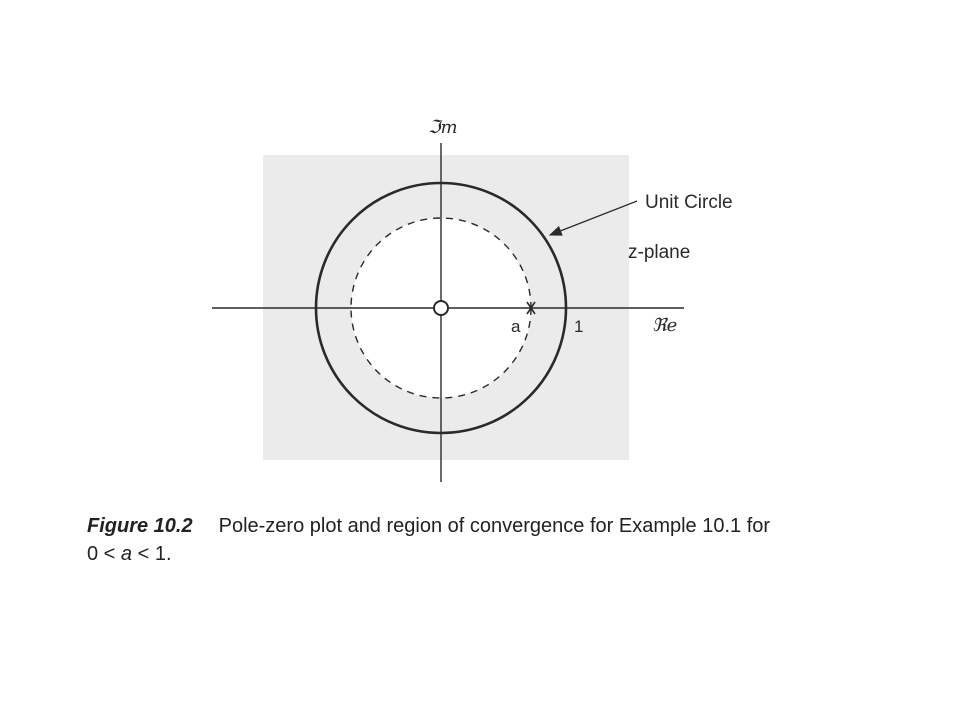 Image resolution: width=960 pixels, height=720 pixels. What do you see at coordinates (531, 308) in the screenshot?
I see `pole-marker` at bounding box center [531, 308].